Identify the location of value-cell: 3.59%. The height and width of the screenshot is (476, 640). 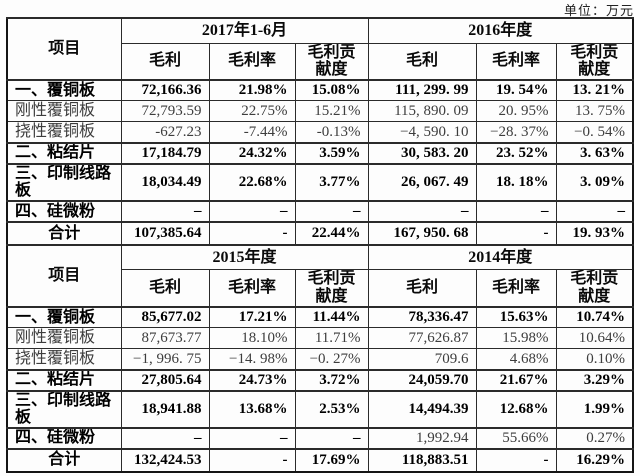
(331, 153).